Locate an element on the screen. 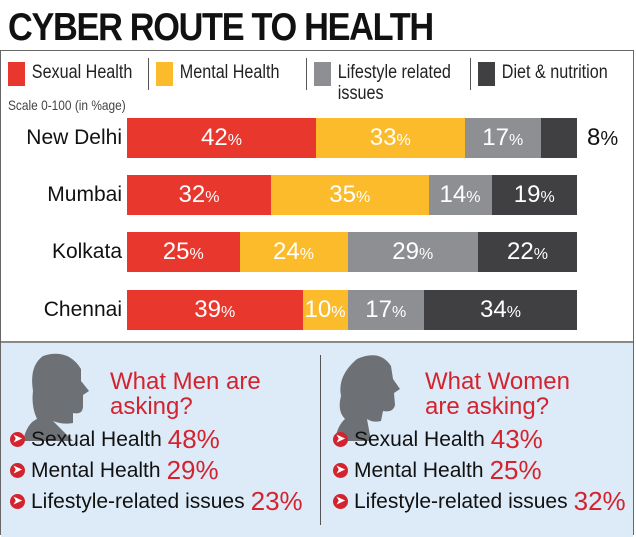 Image resolution: width=636 pixels, height=537 pixels. item-value: 32% is located at coordinates (599, 501).